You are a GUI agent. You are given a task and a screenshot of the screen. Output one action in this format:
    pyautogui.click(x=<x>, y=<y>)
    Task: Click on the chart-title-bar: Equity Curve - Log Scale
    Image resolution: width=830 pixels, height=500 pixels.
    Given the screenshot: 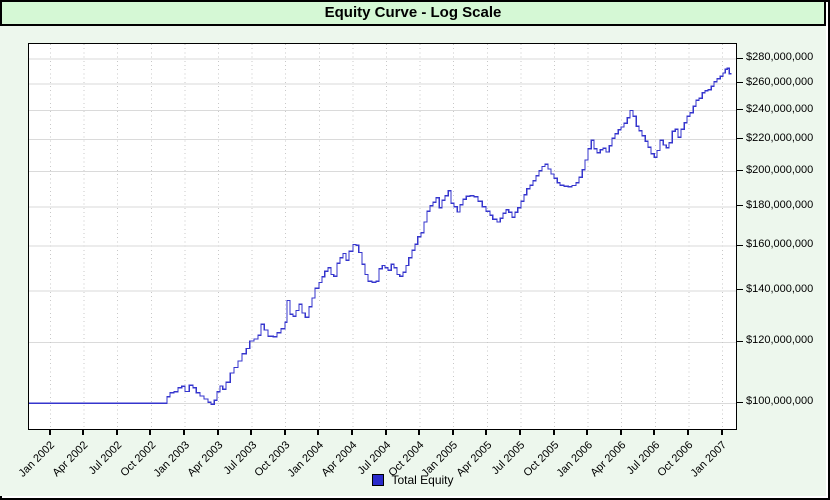 What is the action you would take?
    pyautogui.click(x=413, y=13)
    